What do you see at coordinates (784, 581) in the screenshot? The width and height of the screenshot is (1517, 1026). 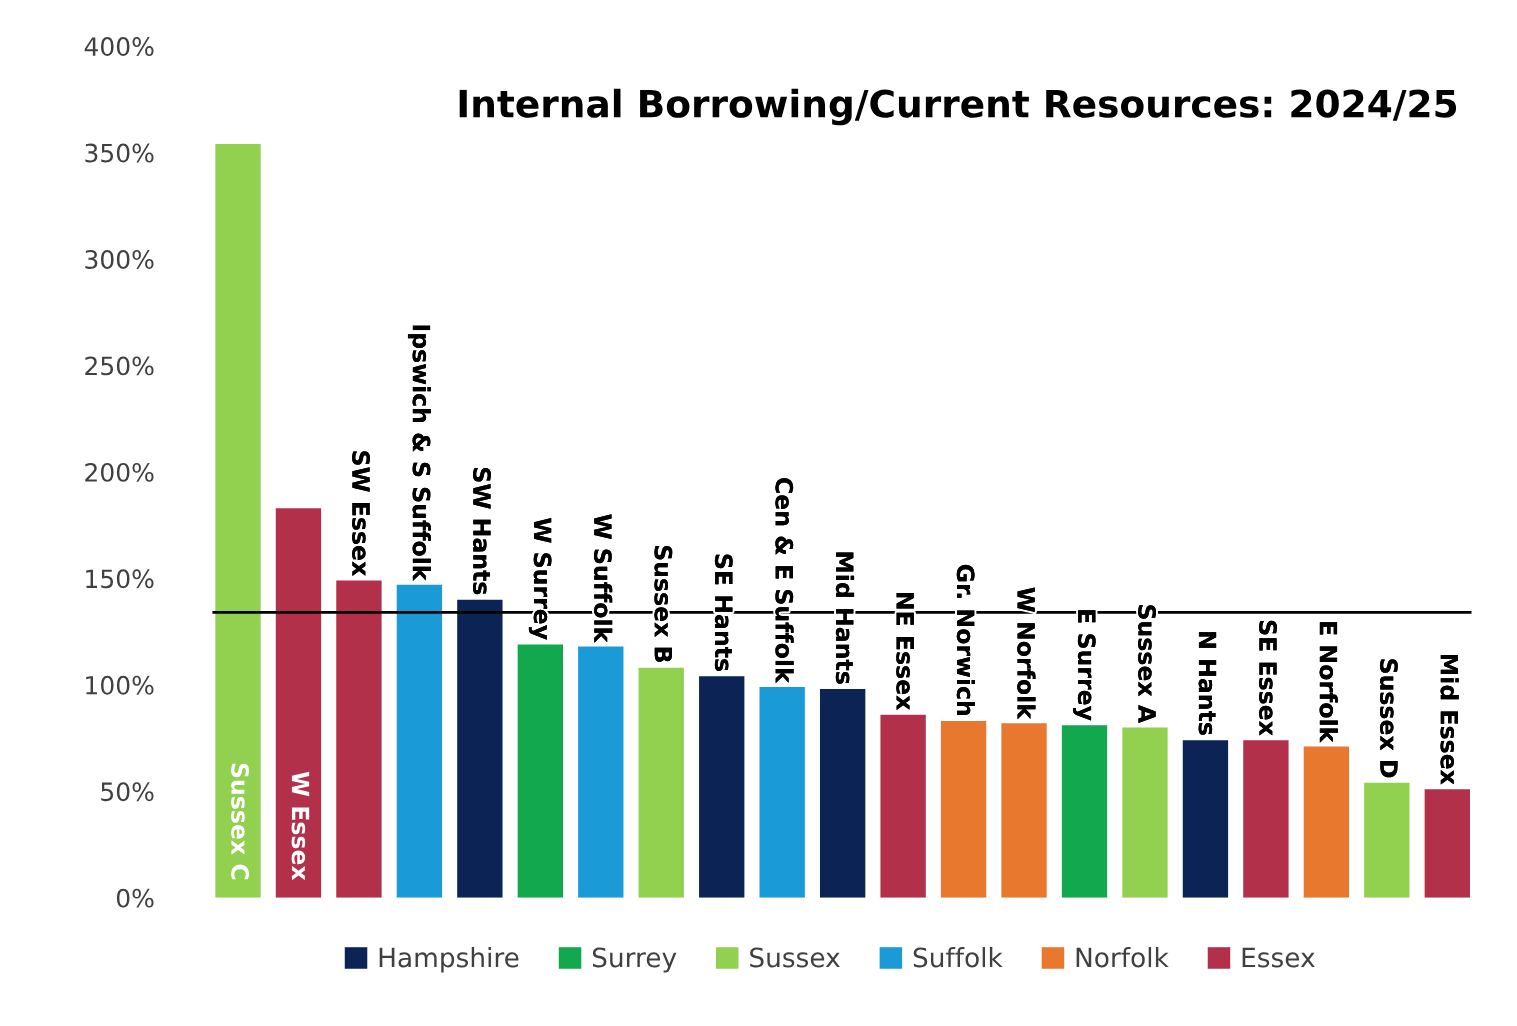 I see `x-tick-label: Cen & E Suffolk` at bounding box center [784, 581].